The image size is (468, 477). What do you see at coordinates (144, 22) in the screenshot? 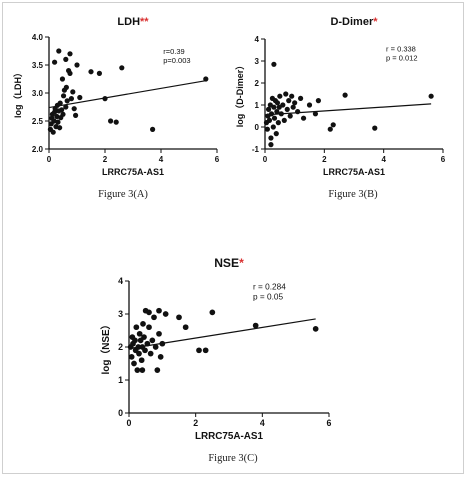
I see `significance-mark: **` at bounding box center [144, 22].